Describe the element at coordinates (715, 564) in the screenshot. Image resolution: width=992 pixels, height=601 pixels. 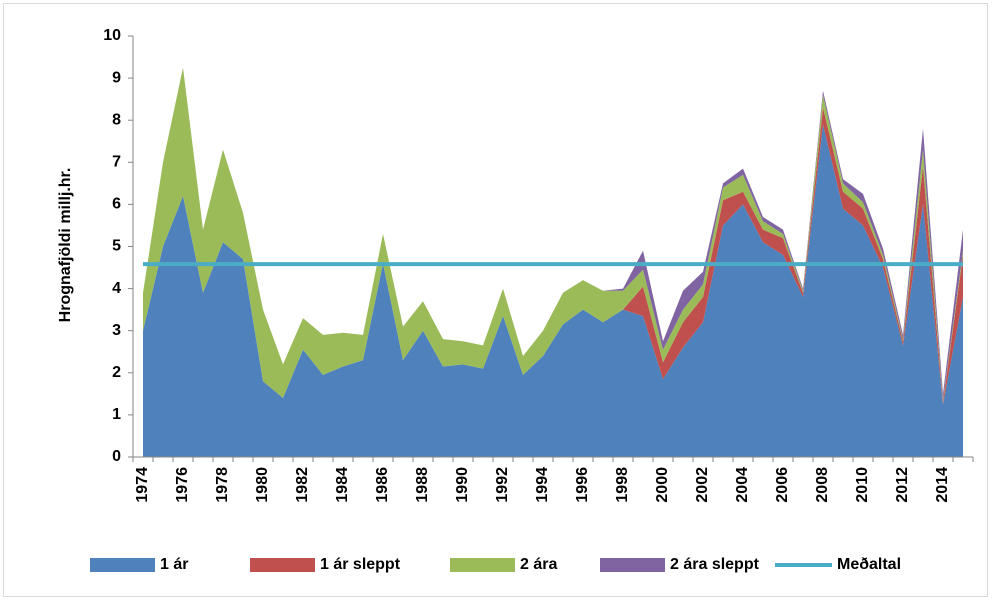
I see `legend-label: 2 ára sleppt` at that location.